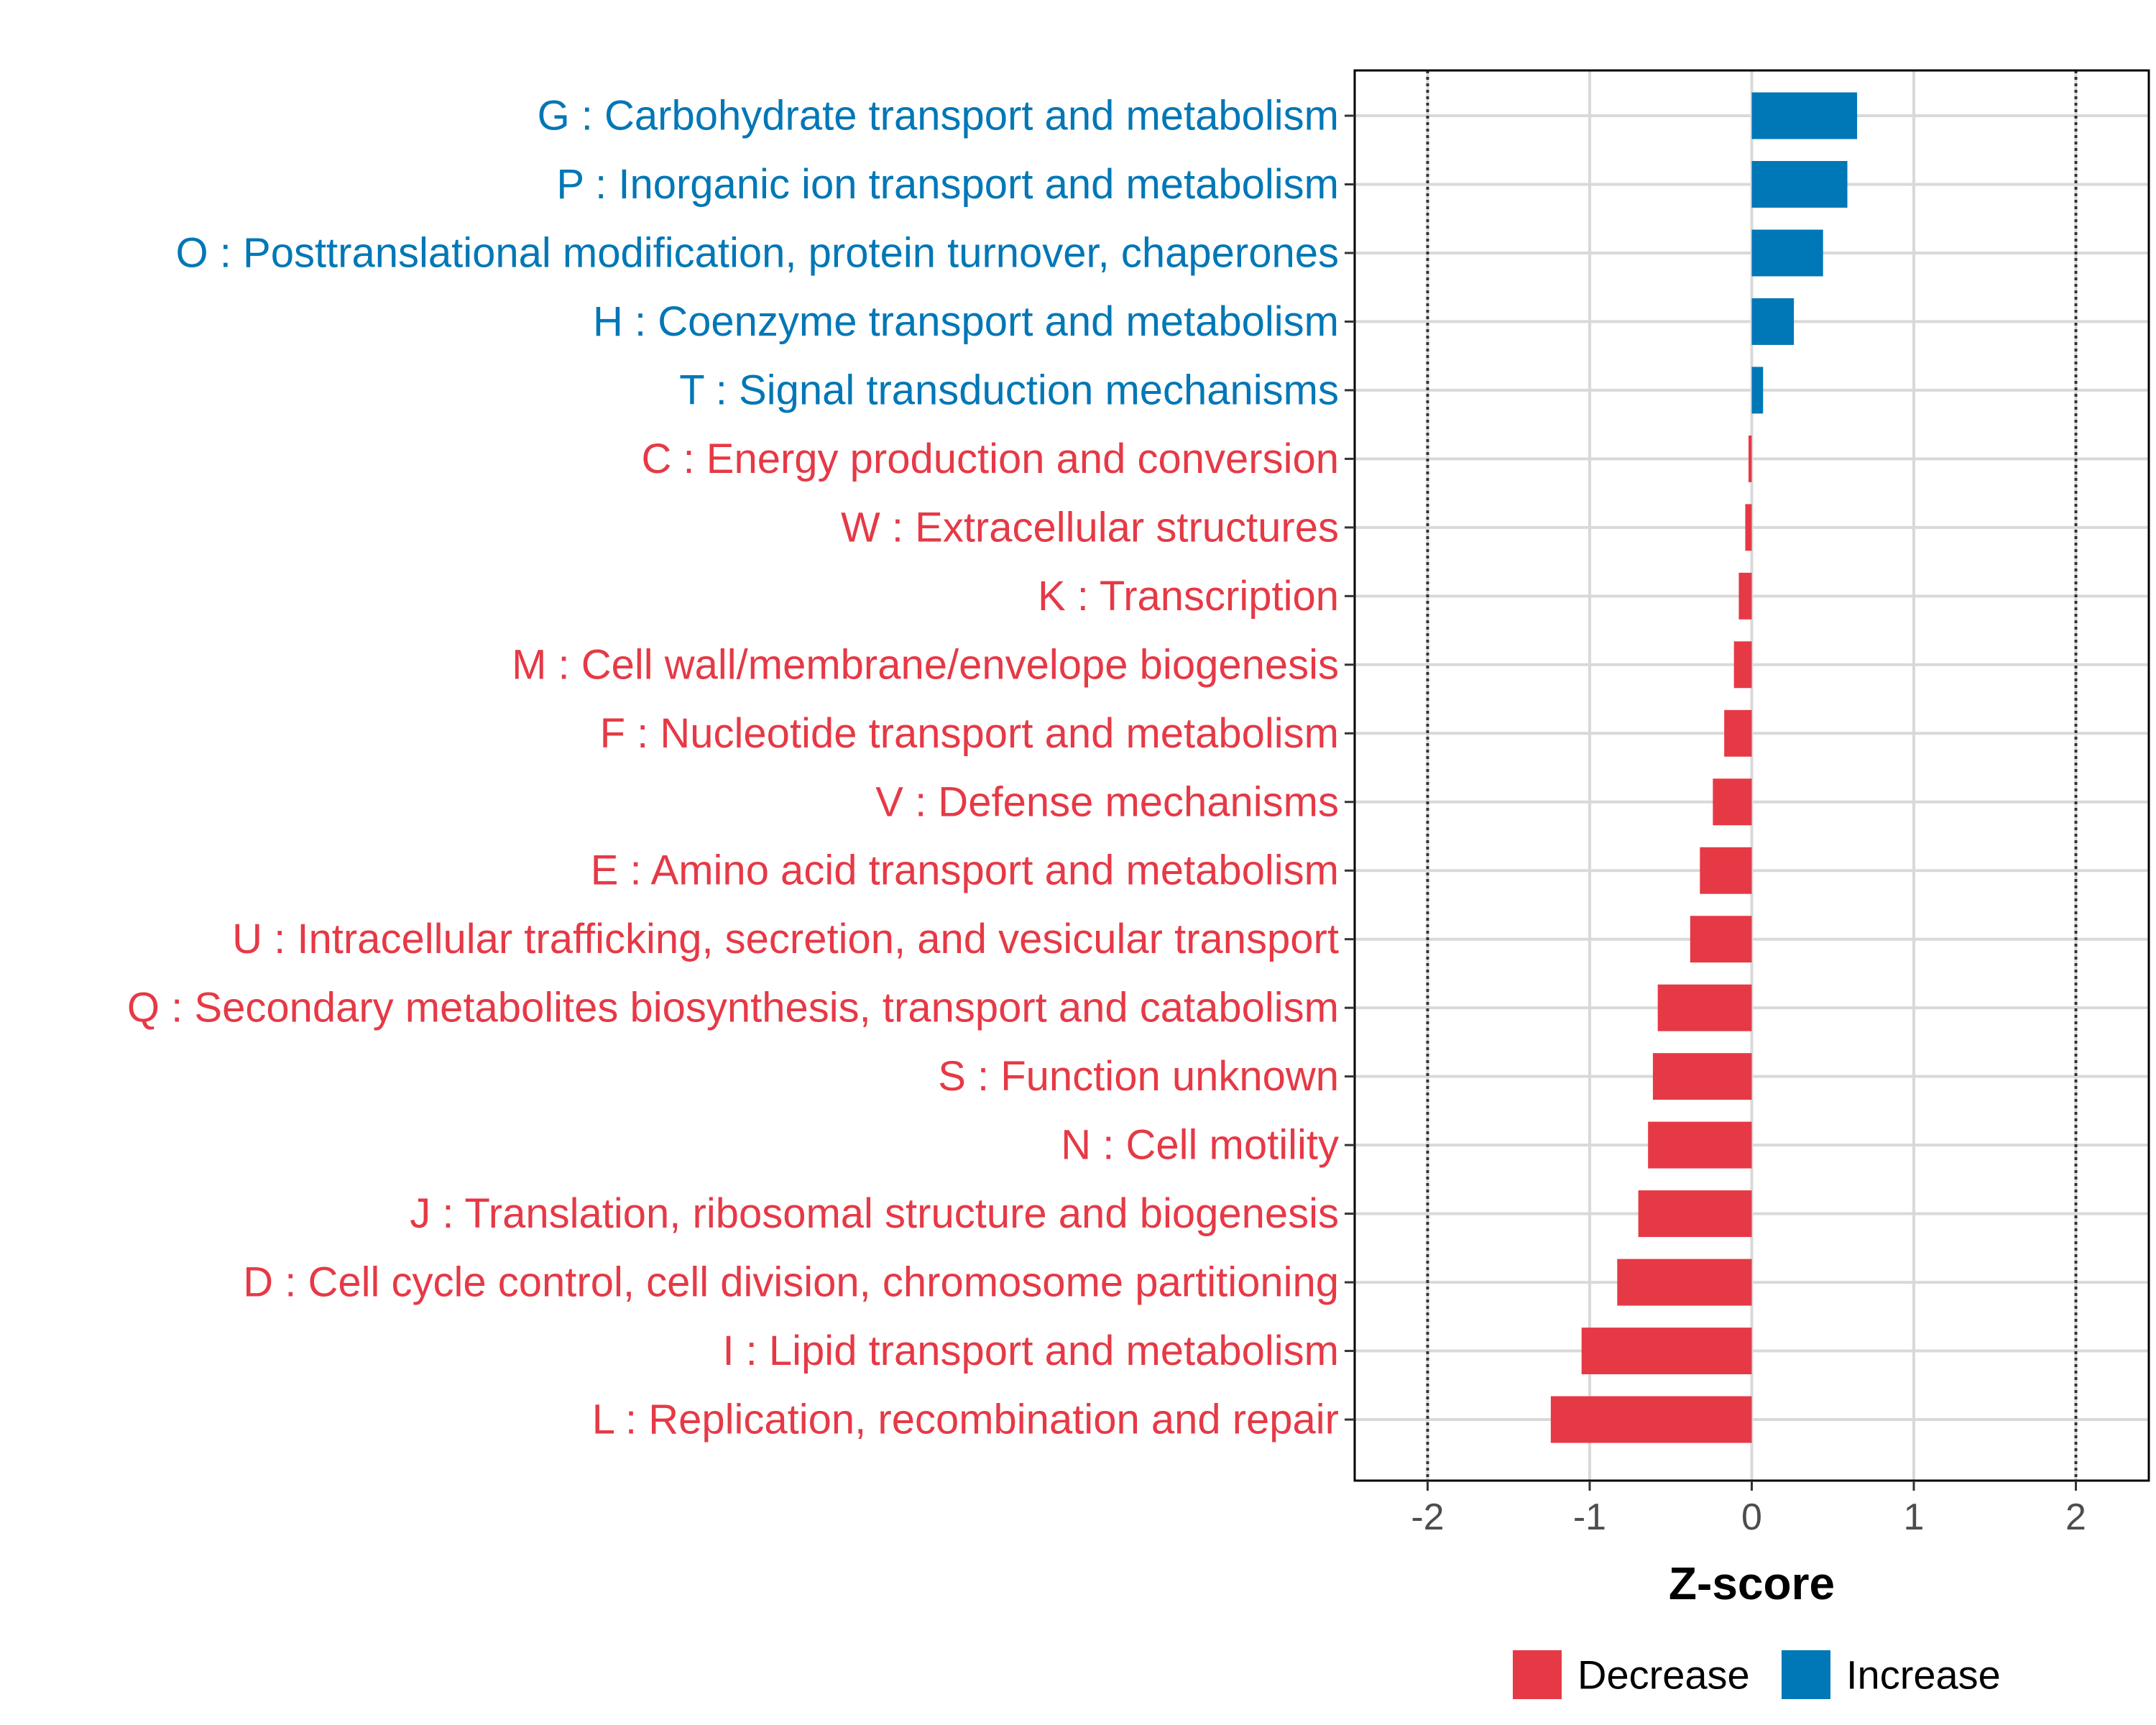  I want to click on bar-m, so click(1743, 665).